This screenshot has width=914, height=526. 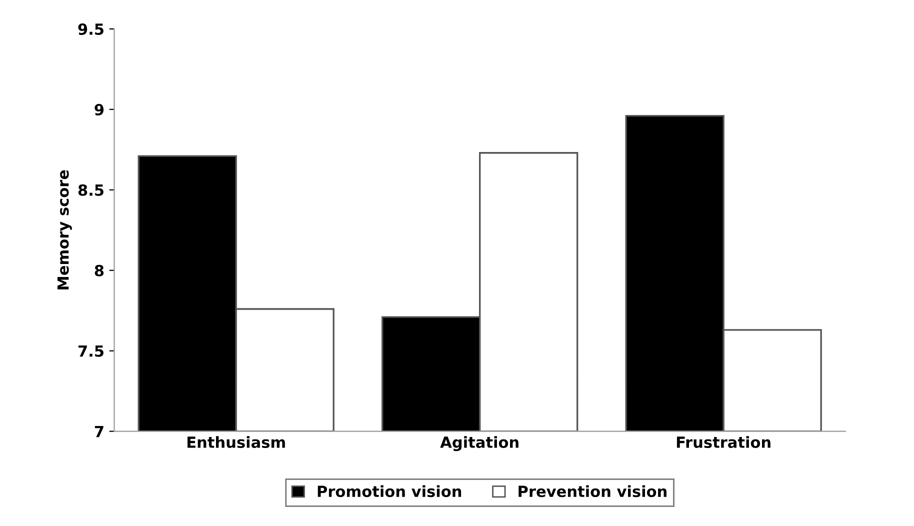 What do you see at coordinates (91, 190) in the screenshot?
I see `y-tick-label: 8.5` at bounding box center [91, 190].